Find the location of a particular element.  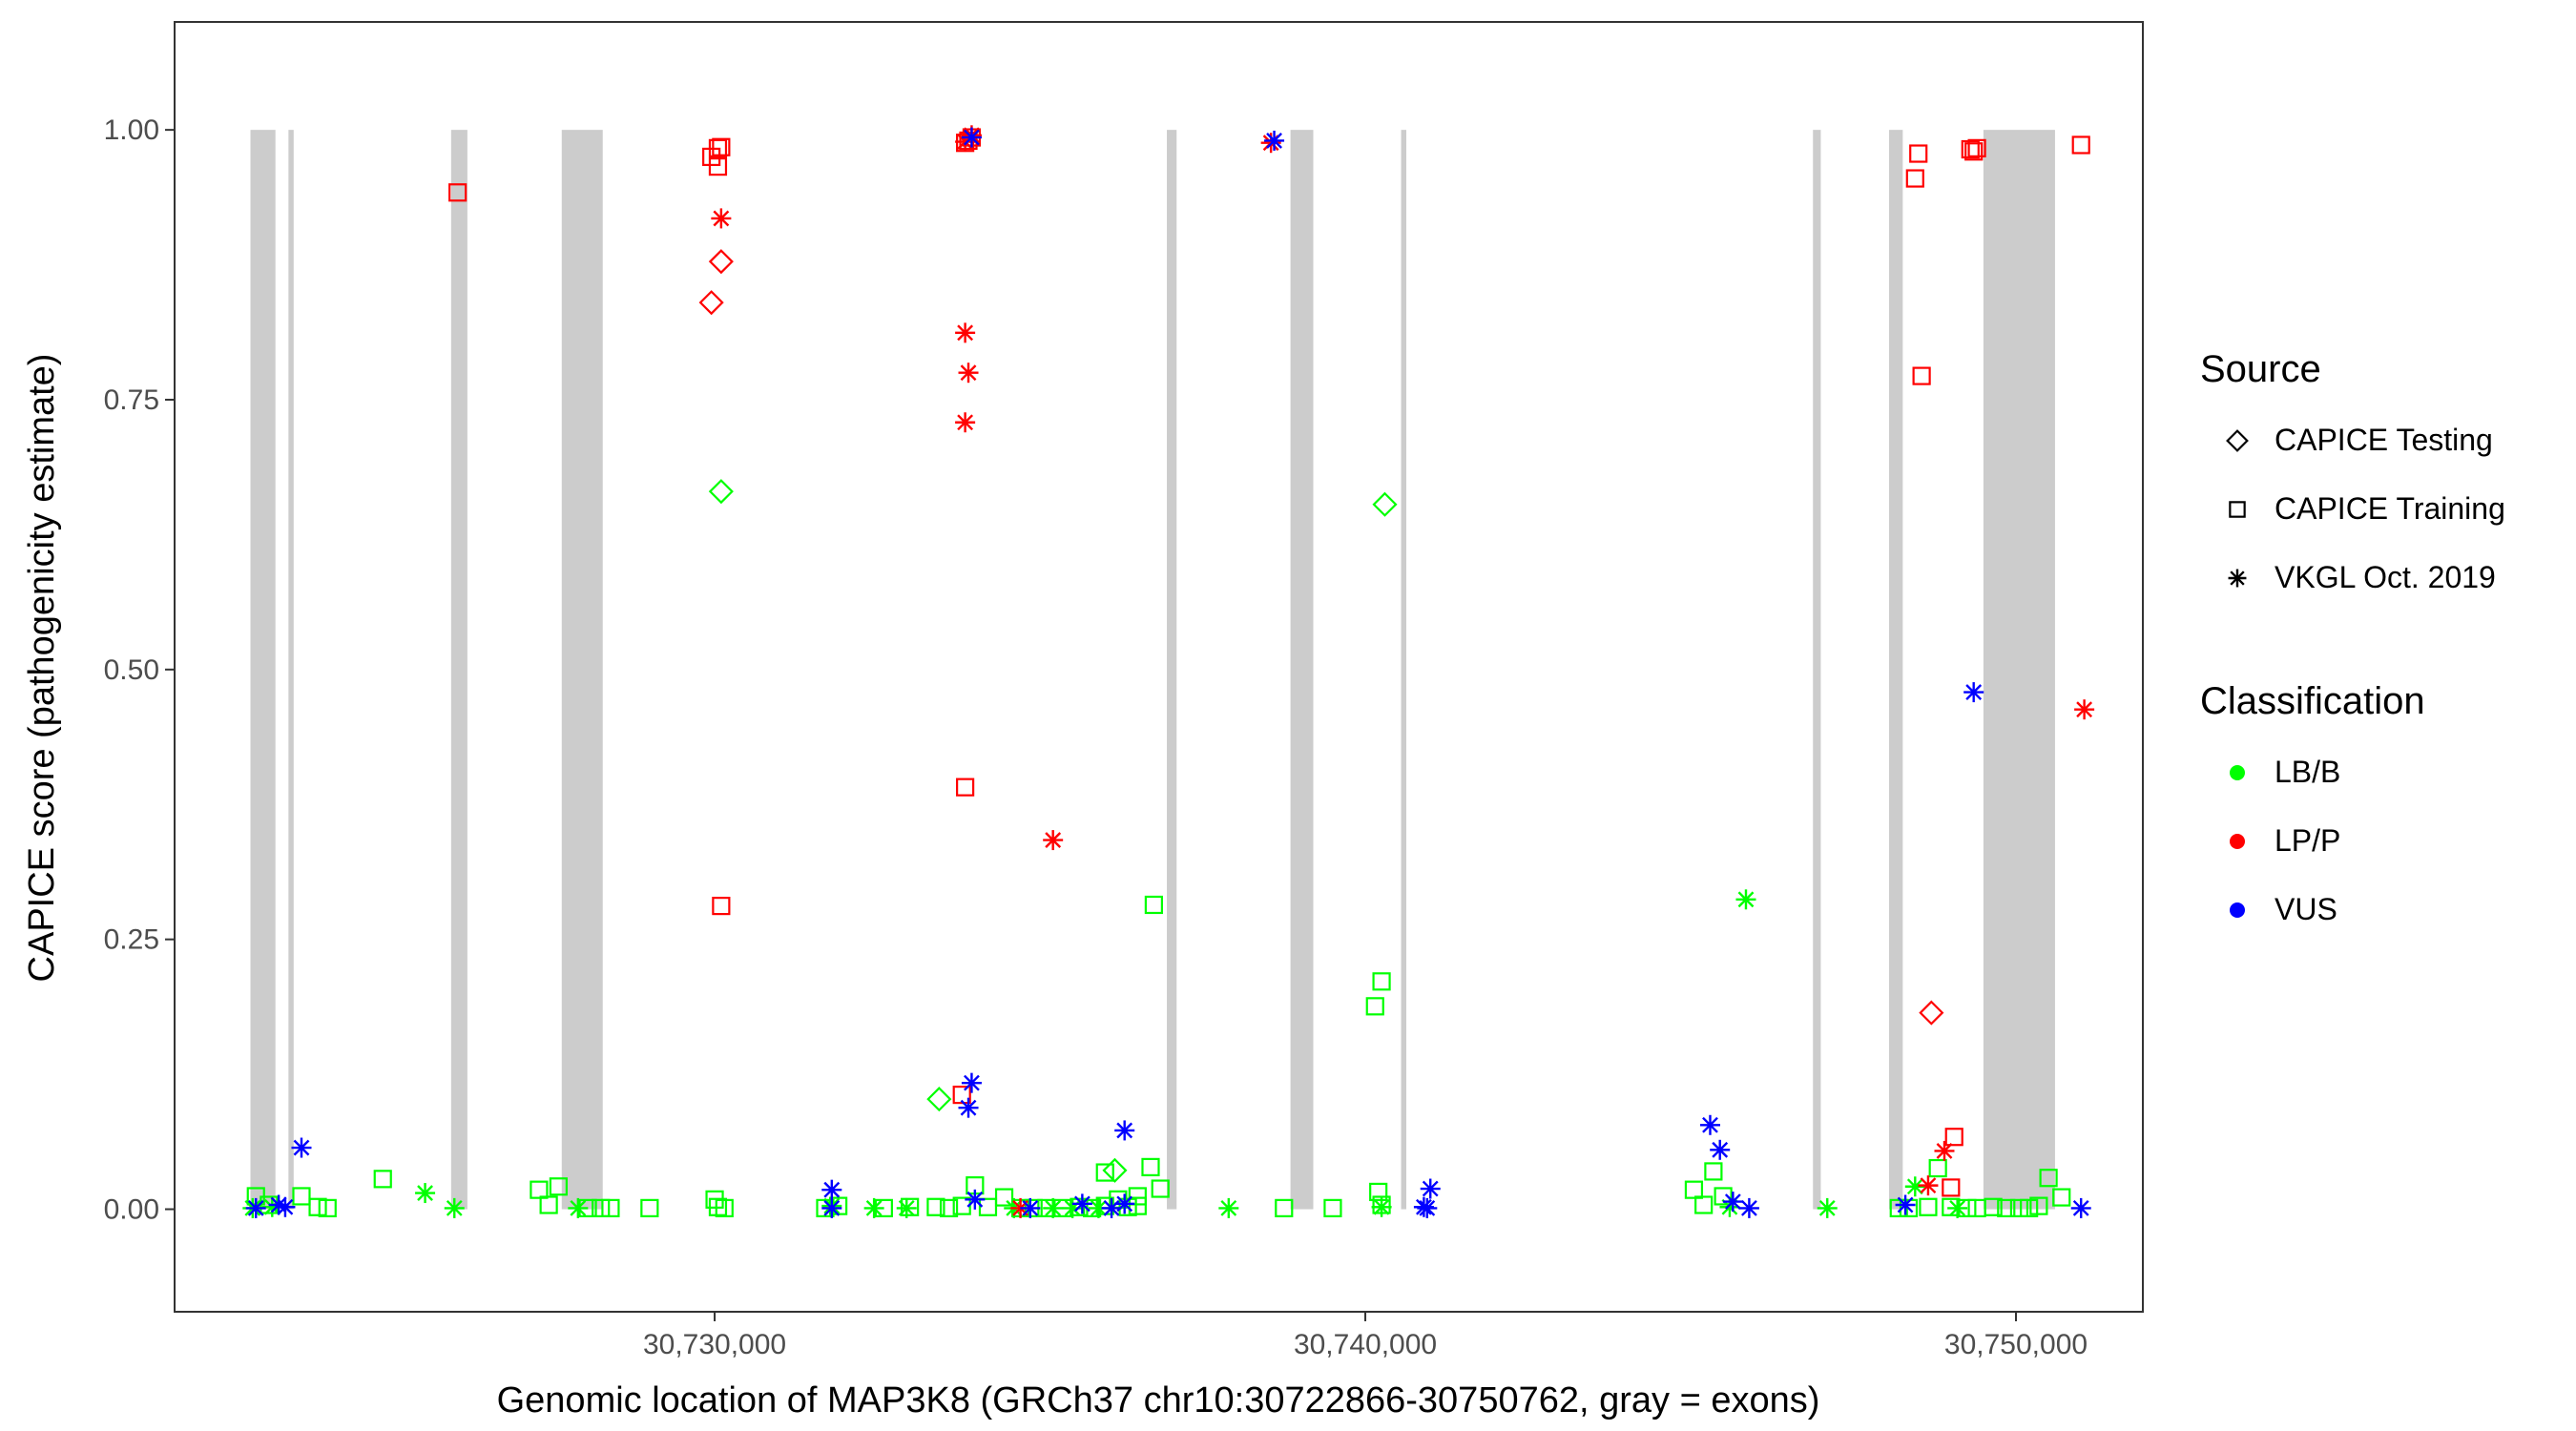

y-tick-label: 0.75 is located at coordinates (131, 400).